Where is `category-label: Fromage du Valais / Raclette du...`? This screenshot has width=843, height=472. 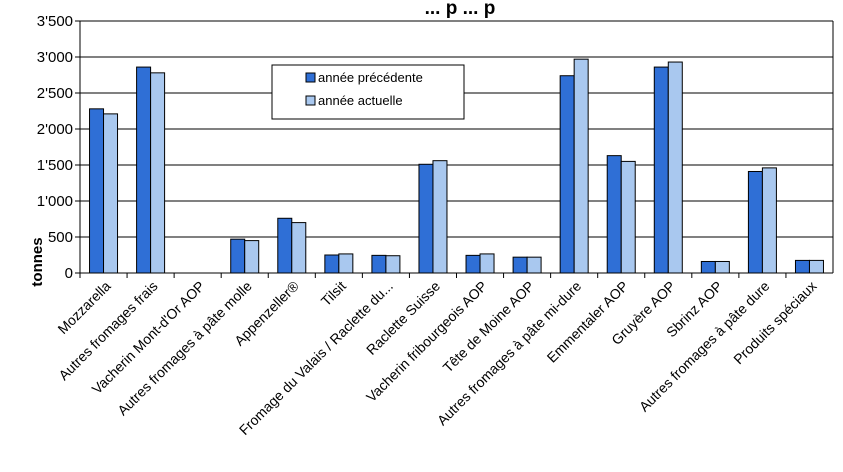
category-label: Fromage du Valais / Raclette du... is located at coordinates (316, 358).